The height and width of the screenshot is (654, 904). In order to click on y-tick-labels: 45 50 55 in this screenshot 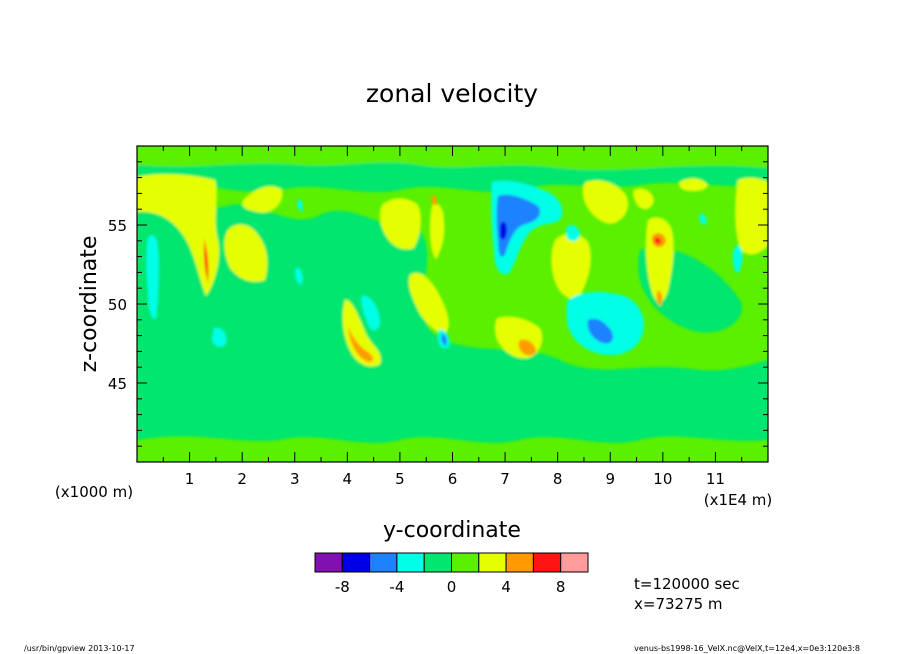, I will do `click(117, 305)`.